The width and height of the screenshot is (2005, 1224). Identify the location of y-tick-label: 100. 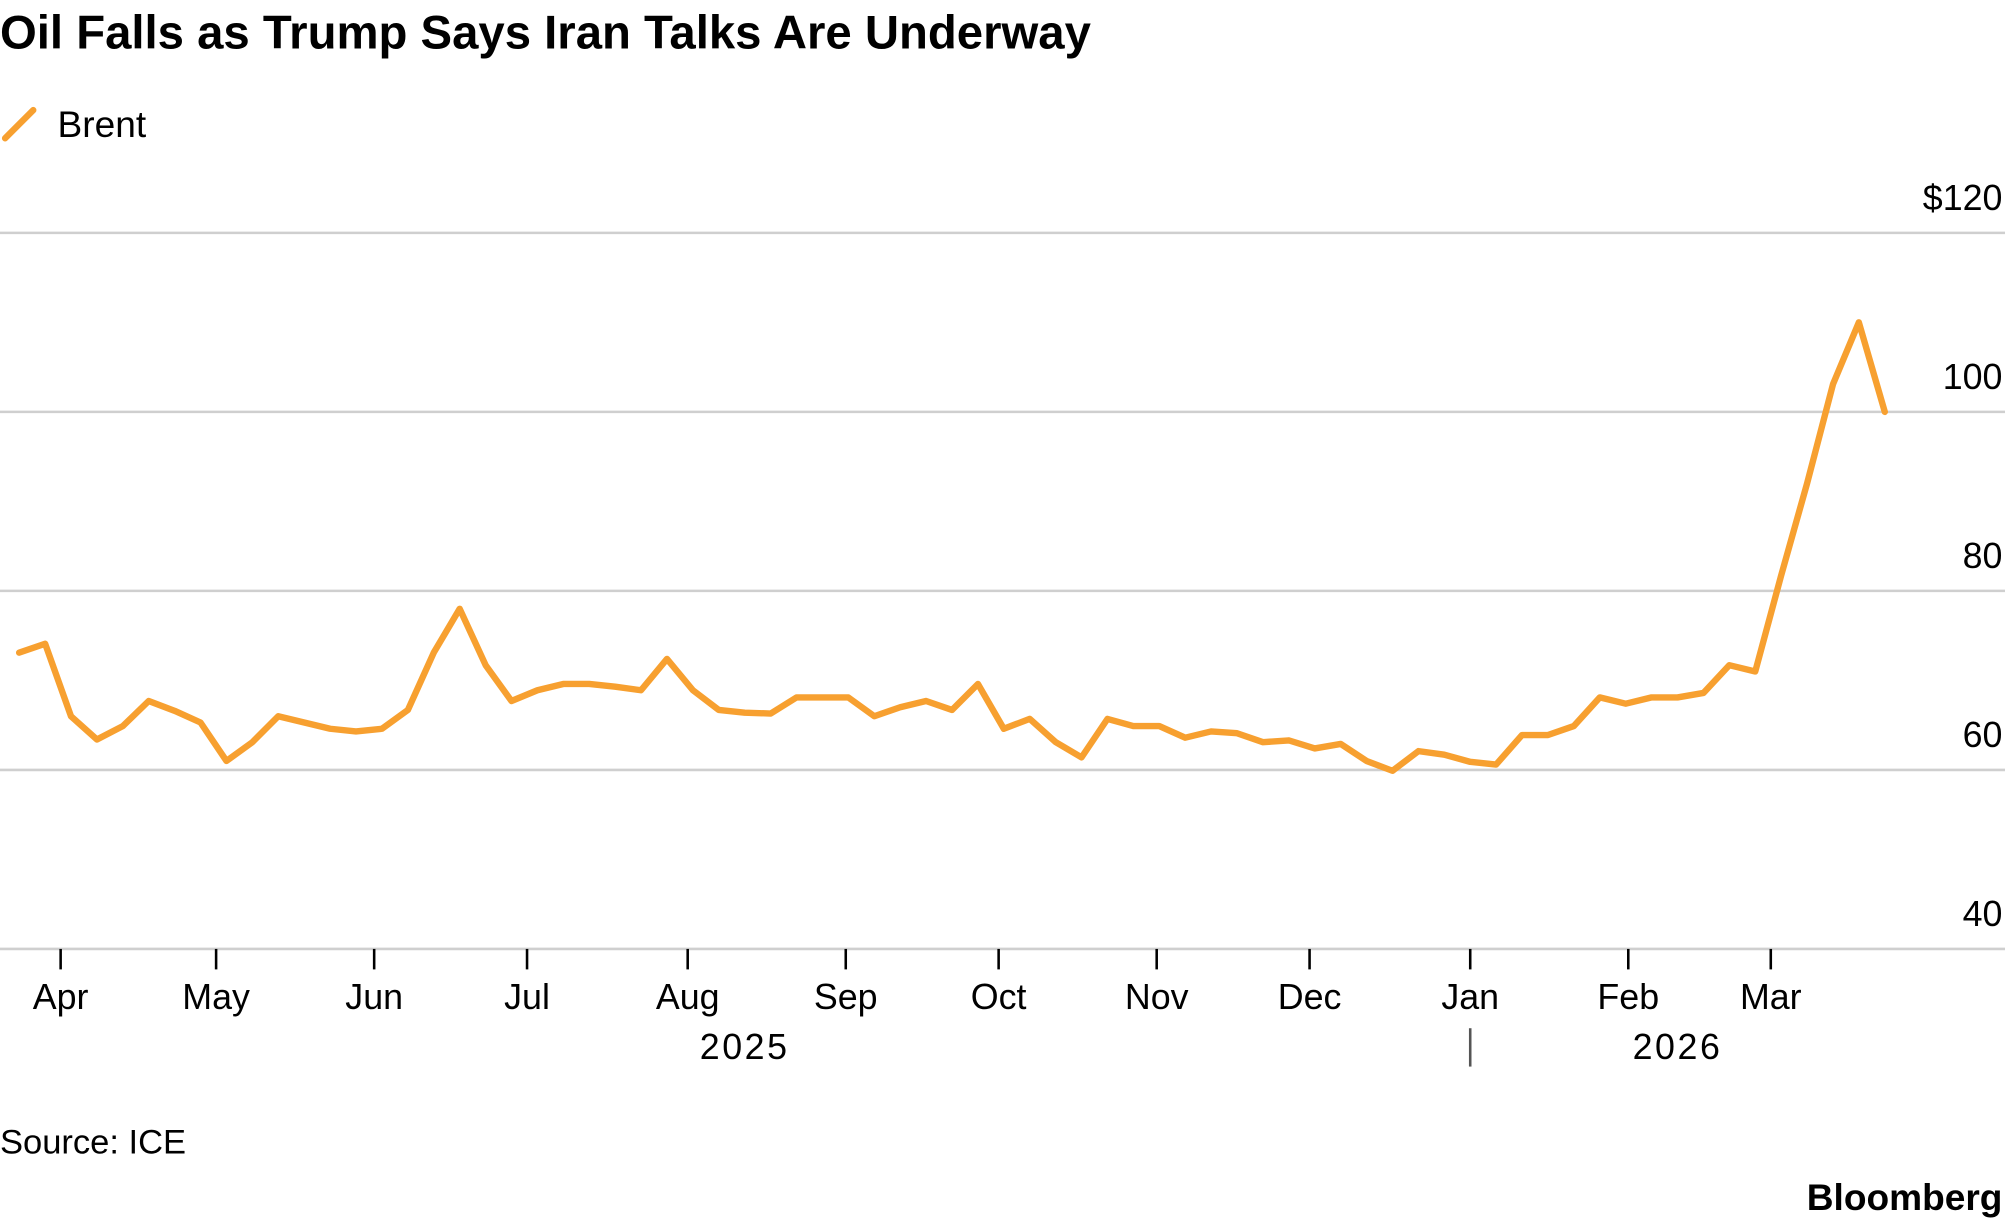
(1973, 377).